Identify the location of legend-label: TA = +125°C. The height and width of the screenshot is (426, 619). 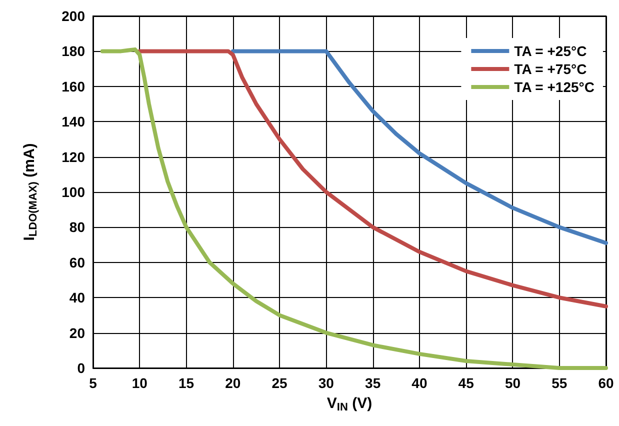
(554, 87).